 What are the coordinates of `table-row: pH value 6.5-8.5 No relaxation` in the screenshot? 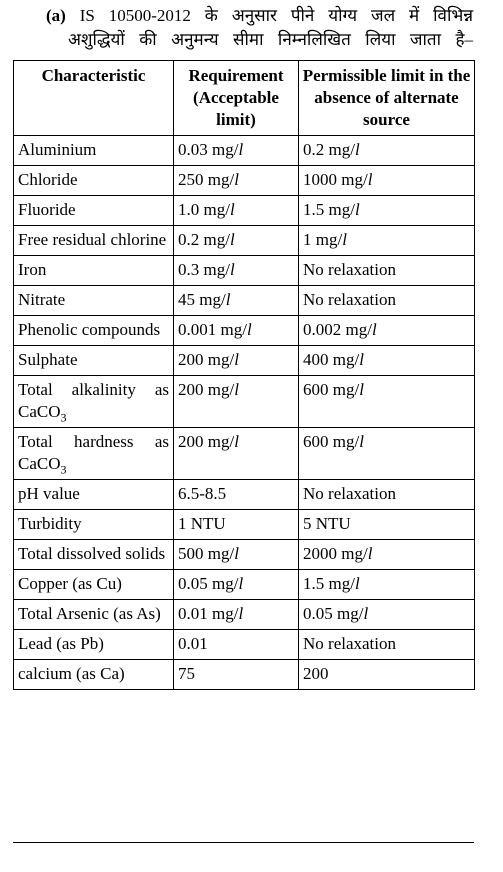 It's located at (244, 494).